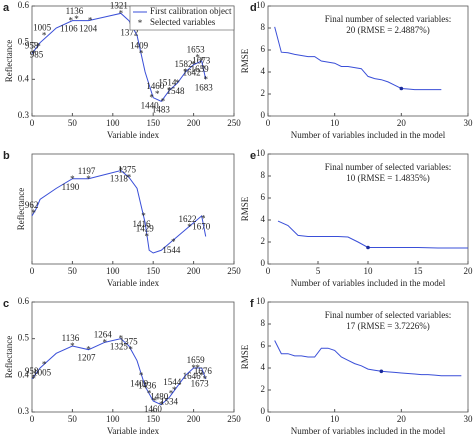 The width and height of the screenshot is (474, 445). I want to click on x-tick-label: 100, so click(113, 419).